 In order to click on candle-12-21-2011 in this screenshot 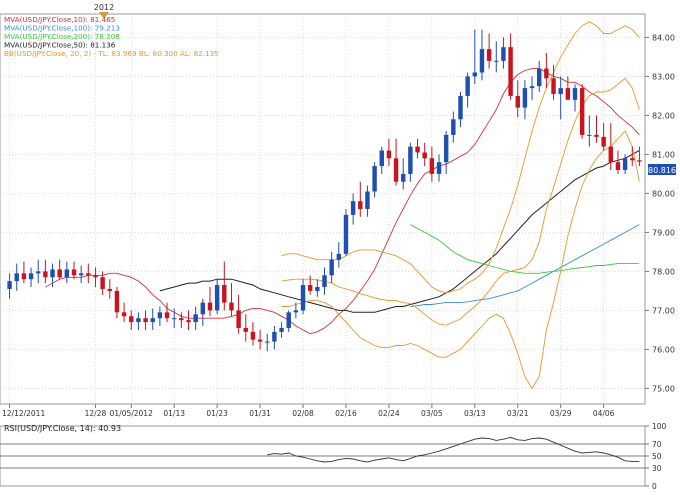, I will do `click(59, 269)`.